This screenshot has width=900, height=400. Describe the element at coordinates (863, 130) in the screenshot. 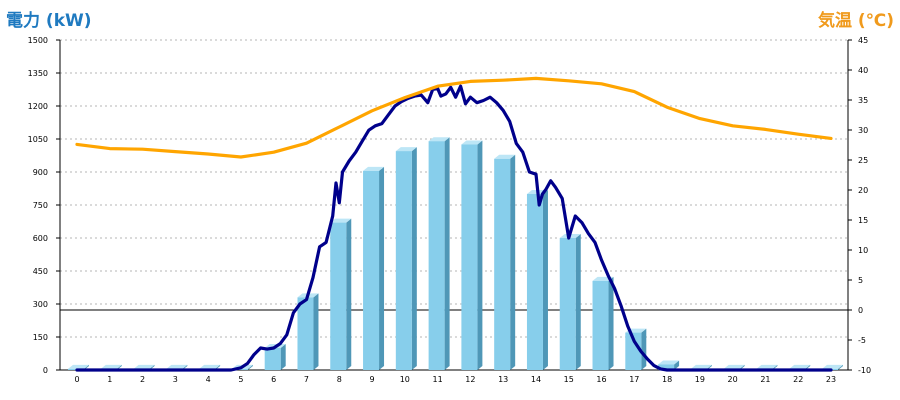

I see `right-tick-label: 30` at that location.